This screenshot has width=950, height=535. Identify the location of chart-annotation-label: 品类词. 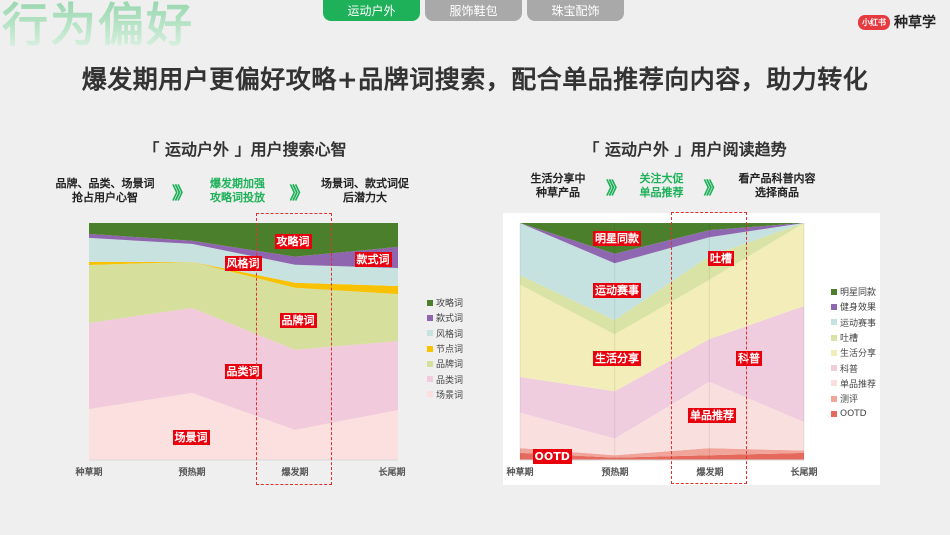
(243, 371).